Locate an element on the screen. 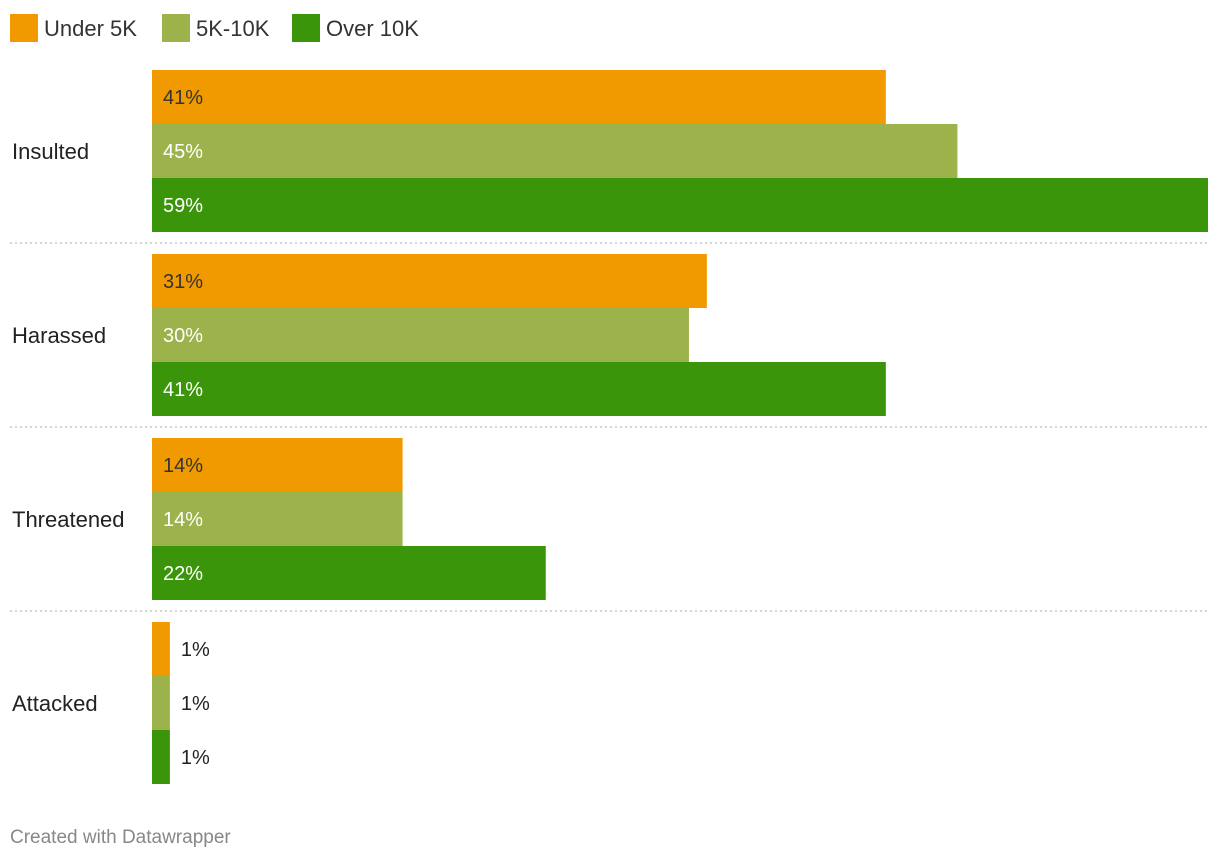 The image size is (1220, 860). bar-over-10k-threatened is located at coordinates (349, 573).